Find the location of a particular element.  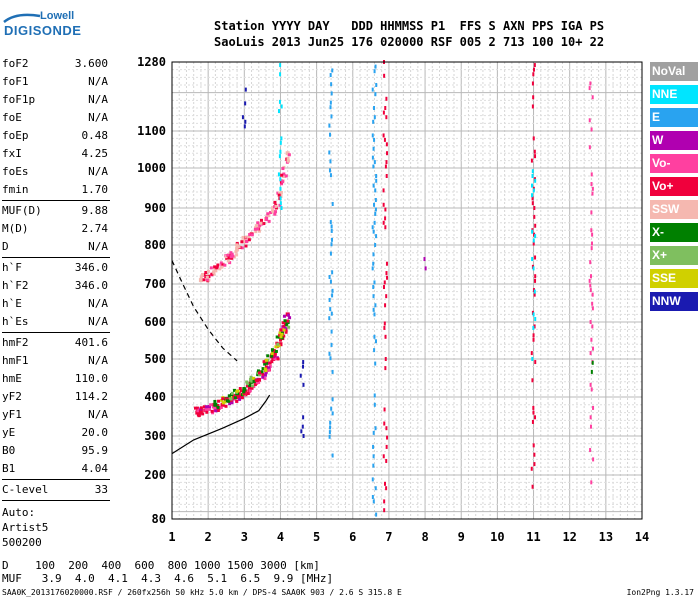

param-label: fmin is located at coordinates (15, 189).